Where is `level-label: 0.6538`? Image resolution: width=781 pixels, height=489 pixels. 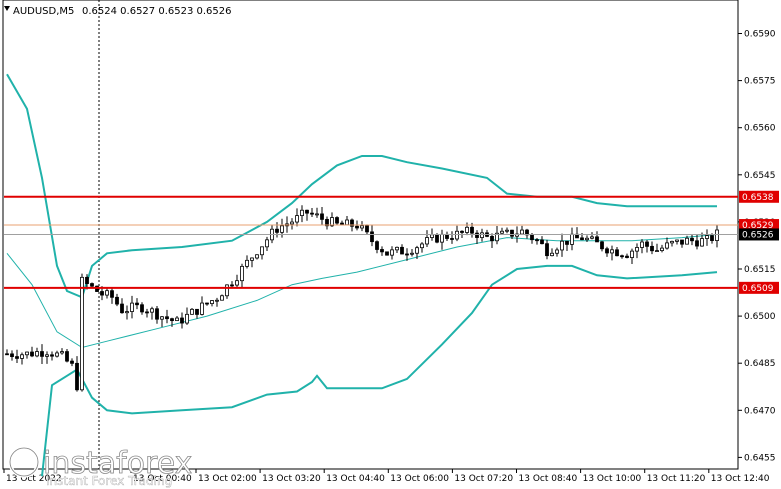
level-label: 0.6538 is located at coordinates (758, 198).